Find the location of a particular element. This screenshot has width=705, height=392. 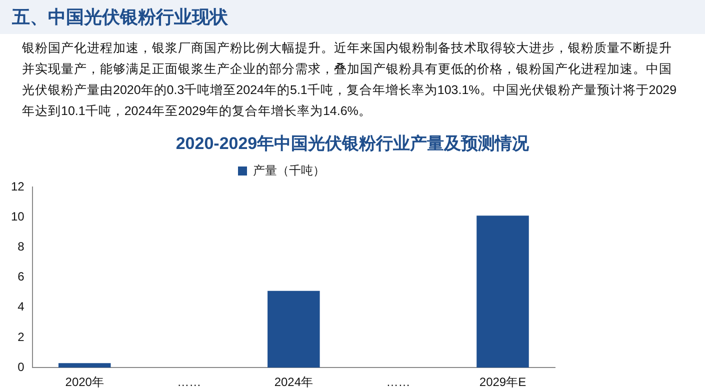

x-tick-label: 2029年E is located at coordinates (502, 382).